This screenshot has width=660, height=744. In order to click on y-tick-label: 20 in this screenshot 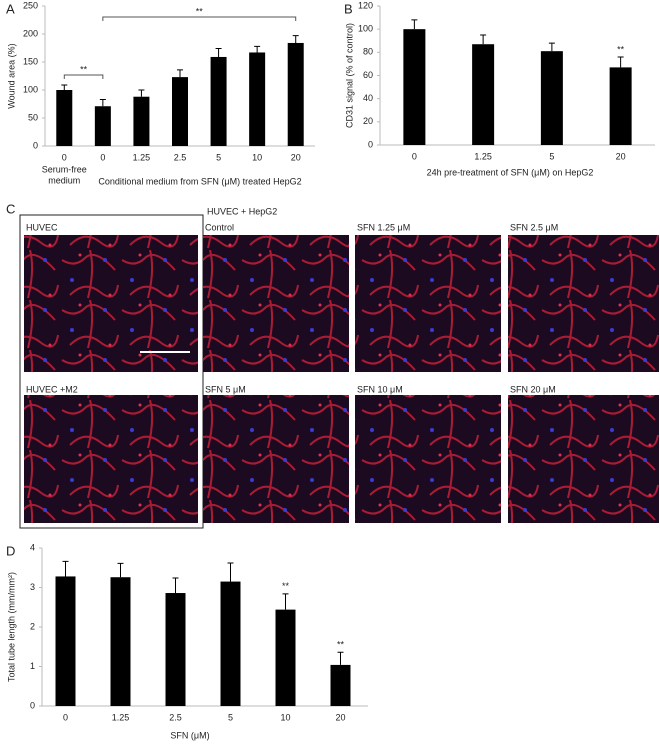, I will do `click(368, 121)`.